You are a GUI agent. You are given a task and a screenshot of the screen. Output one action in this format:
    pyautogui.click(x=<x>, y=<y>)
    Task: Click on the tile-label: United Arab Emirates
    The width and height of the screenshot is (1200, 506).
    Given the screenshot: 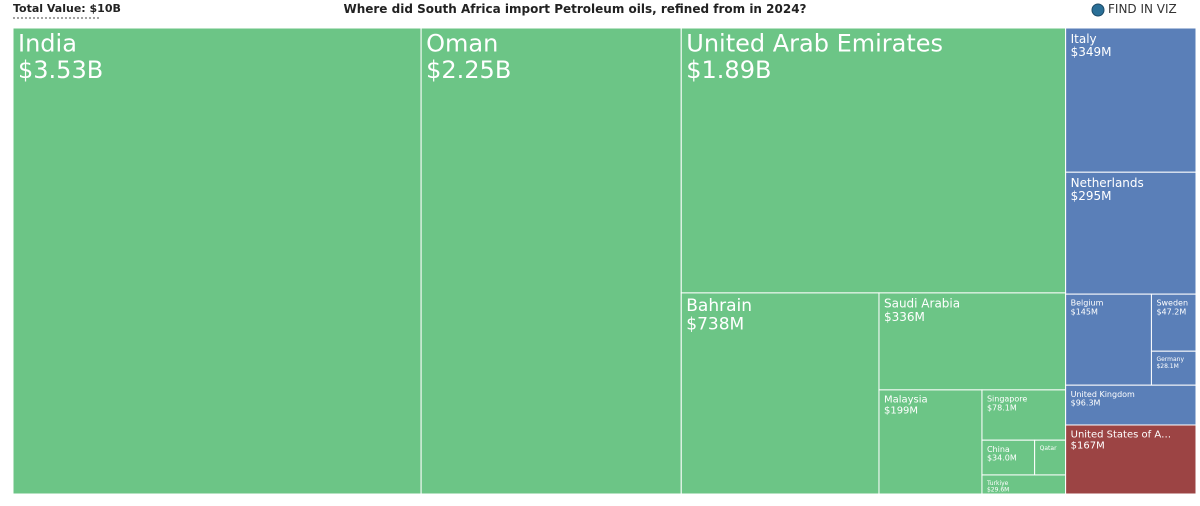 What is the action you would take?
    pyautogui.click(x=814, y=44)
    